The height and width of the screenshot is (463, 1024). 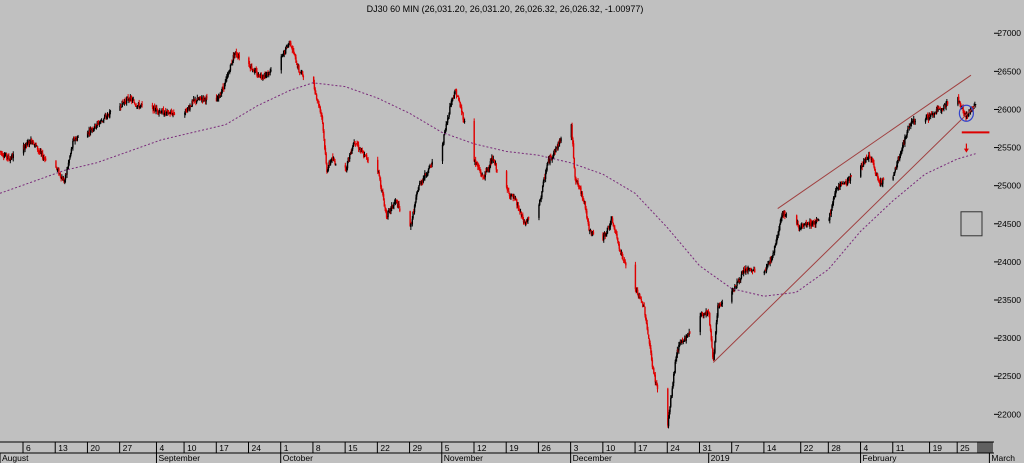 What do you see at coordinates (971, 224) in the screenshot?
I see `annotation-box` at bounding box center [971, 224].